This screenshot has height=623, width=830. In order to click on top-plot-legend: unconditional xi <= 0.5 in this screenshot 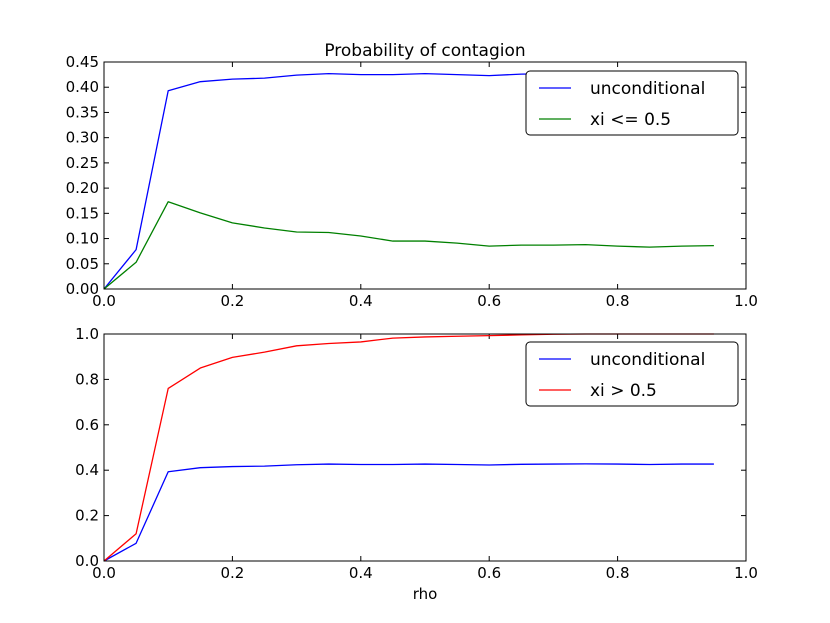, I will do `click(632, 103)`.